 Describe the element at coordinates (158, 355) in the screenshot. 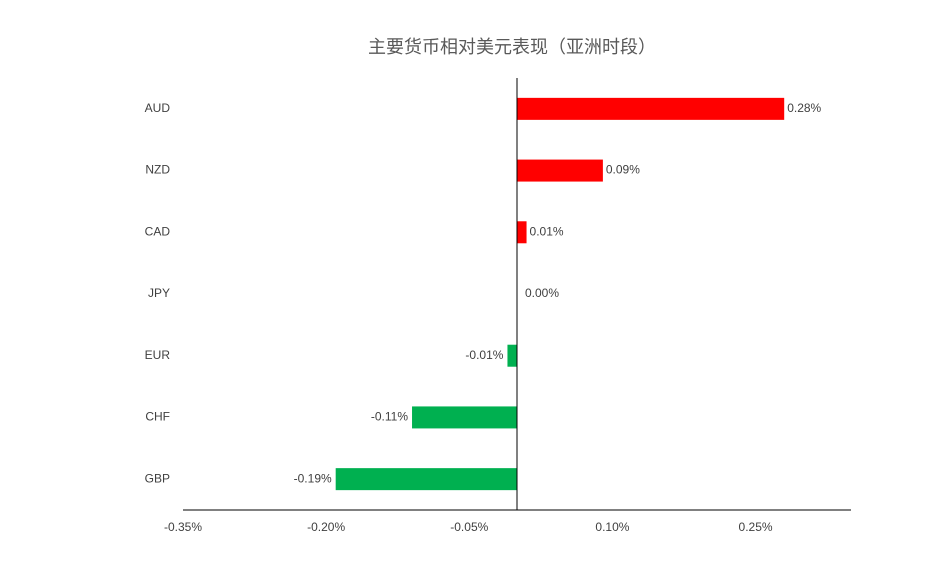

I see `y-tick-label: EUR` at that location.